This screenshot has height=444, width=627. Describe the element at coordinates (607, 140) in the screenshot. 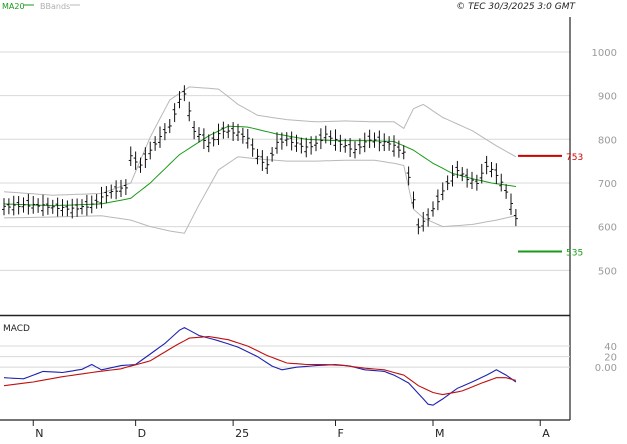

I see `price-tick-label: 800` at that location.